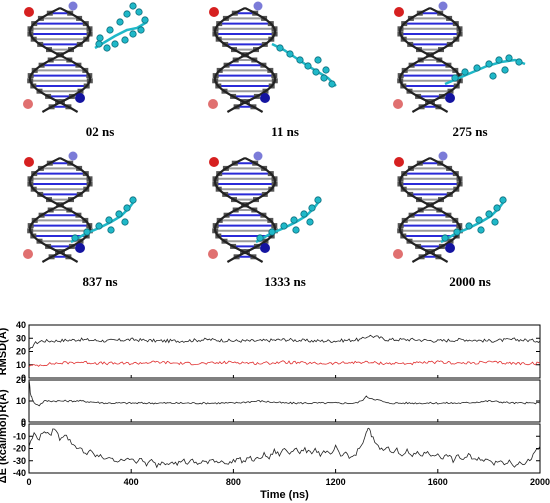 The width and height of the screenshot is (550, 503). What do you see at coordinates (470, 281) in the screenshot?
I see `snapshot-time-label: 2000 ns` at bounding box center [470, 281].